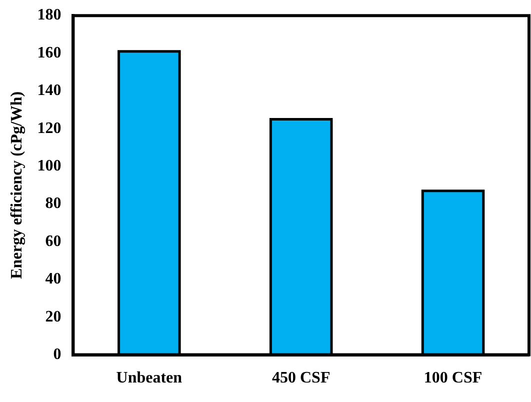  What do you see at coordinates (49, 91) in the screenshot?
I see `y-tick-label: 140` at bounding box center [49, 91].